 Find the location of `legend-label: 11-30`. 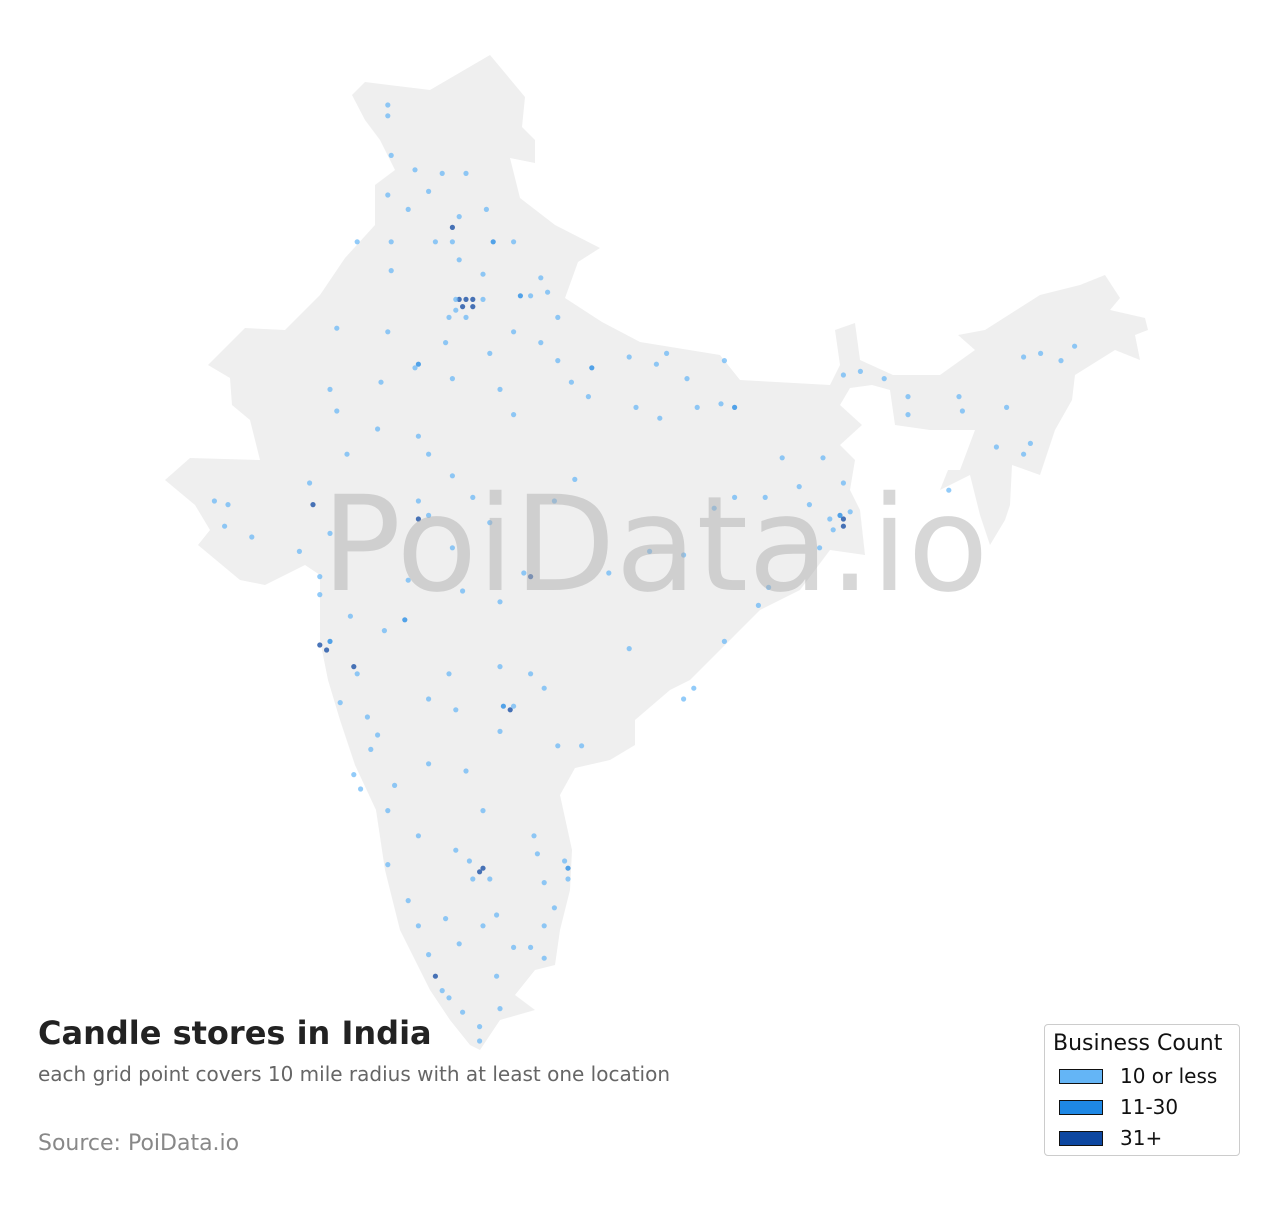

legend-label: 11-30 is located at coordinates (1149, 1107).